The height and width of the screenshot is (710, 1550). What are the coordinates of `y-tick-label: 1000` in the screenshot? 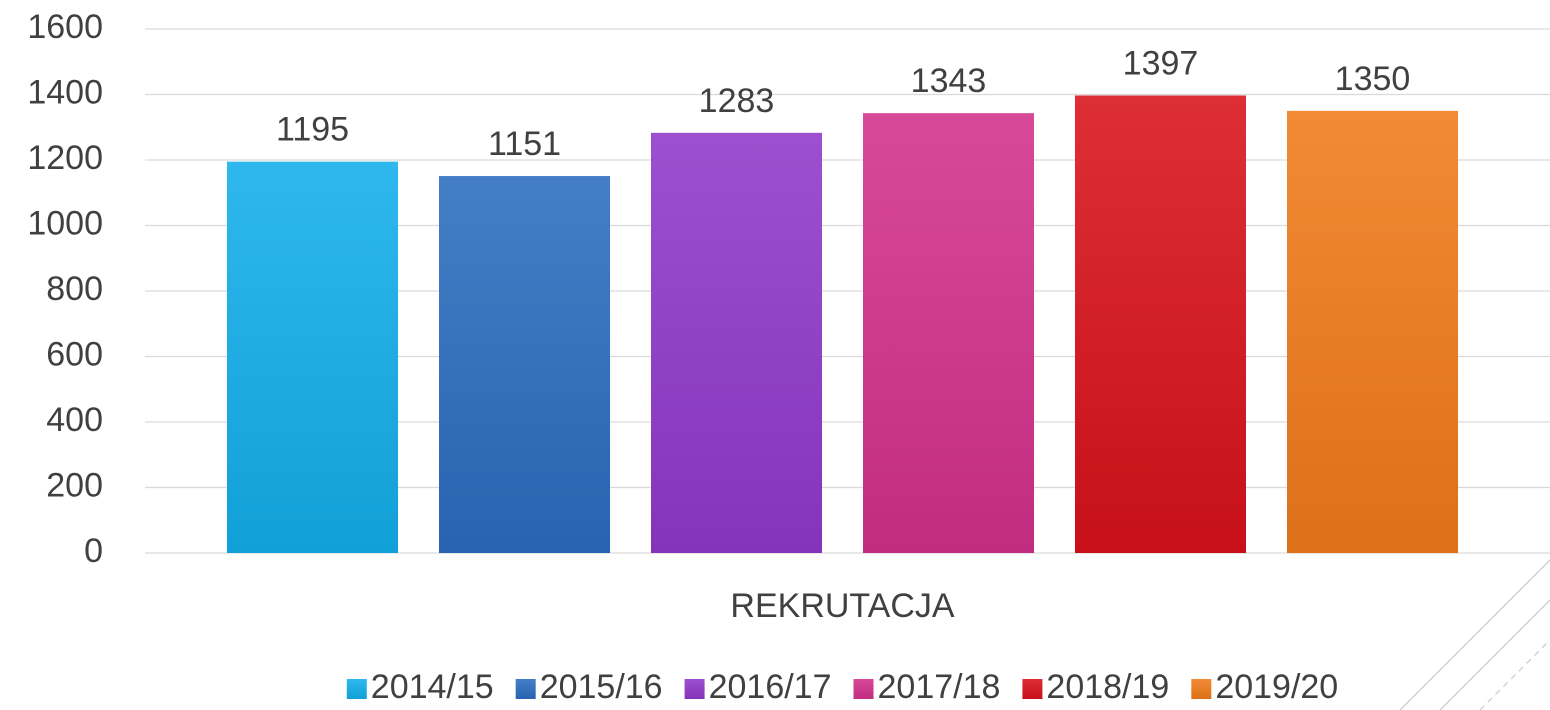 It's located at (65, 223).